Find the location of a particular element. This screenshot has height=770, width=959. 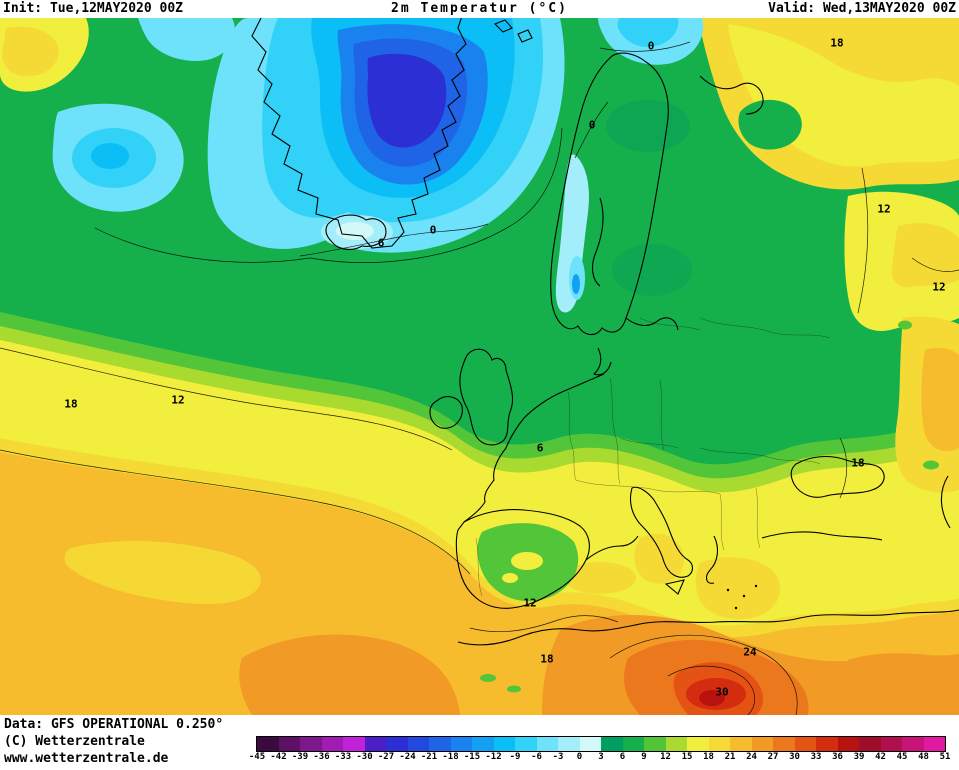

colorbar-tick: -18 is located at coordinates (450, 757).